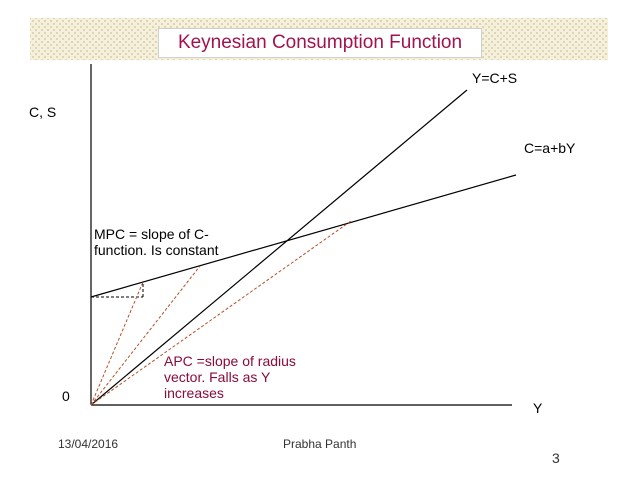 The height and width of the screenshot is (479, 638). Describe the element at coordinates (556, 458) in the screenshot. I see `page-number: 3` at that location.